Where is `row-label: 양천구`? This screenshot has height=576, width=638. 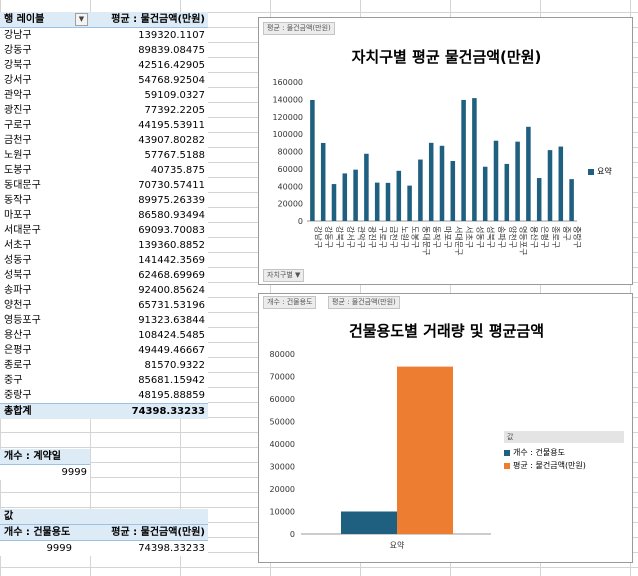
row-label: 양천구 is located at coordinates (18, 305).